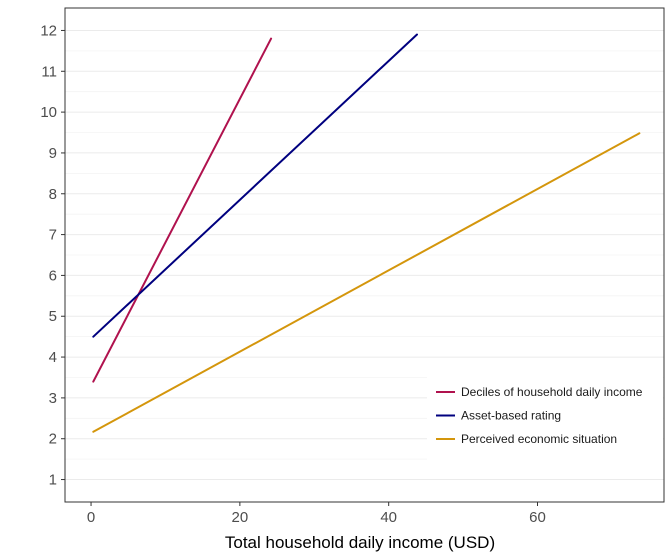  What do you see at coordinates (91, 517) in the screenshot?
I see `x-tick-label: 0` at bounding box center [91, 517].